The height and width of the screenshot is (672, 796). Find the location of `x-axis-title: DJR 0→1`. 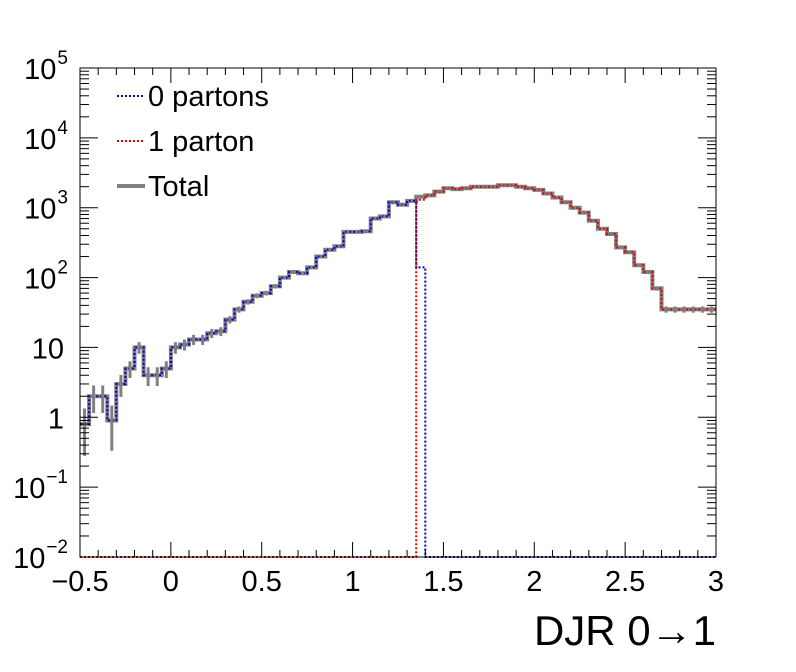

x-axis-title: DJR 0→1 is located at coordinates (625, 630).